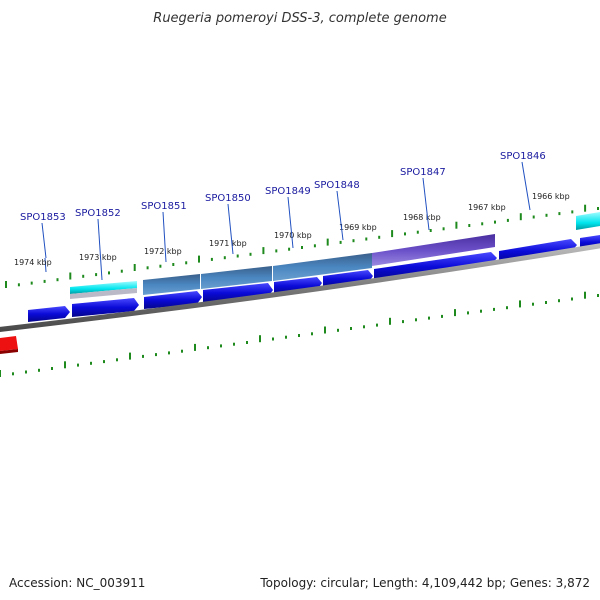 This screenshot has height=600, width=600. Describe the element at coordinates (228, 198) in the screenshot. I see `gene-label-spo1850: SPO1850` at that location.